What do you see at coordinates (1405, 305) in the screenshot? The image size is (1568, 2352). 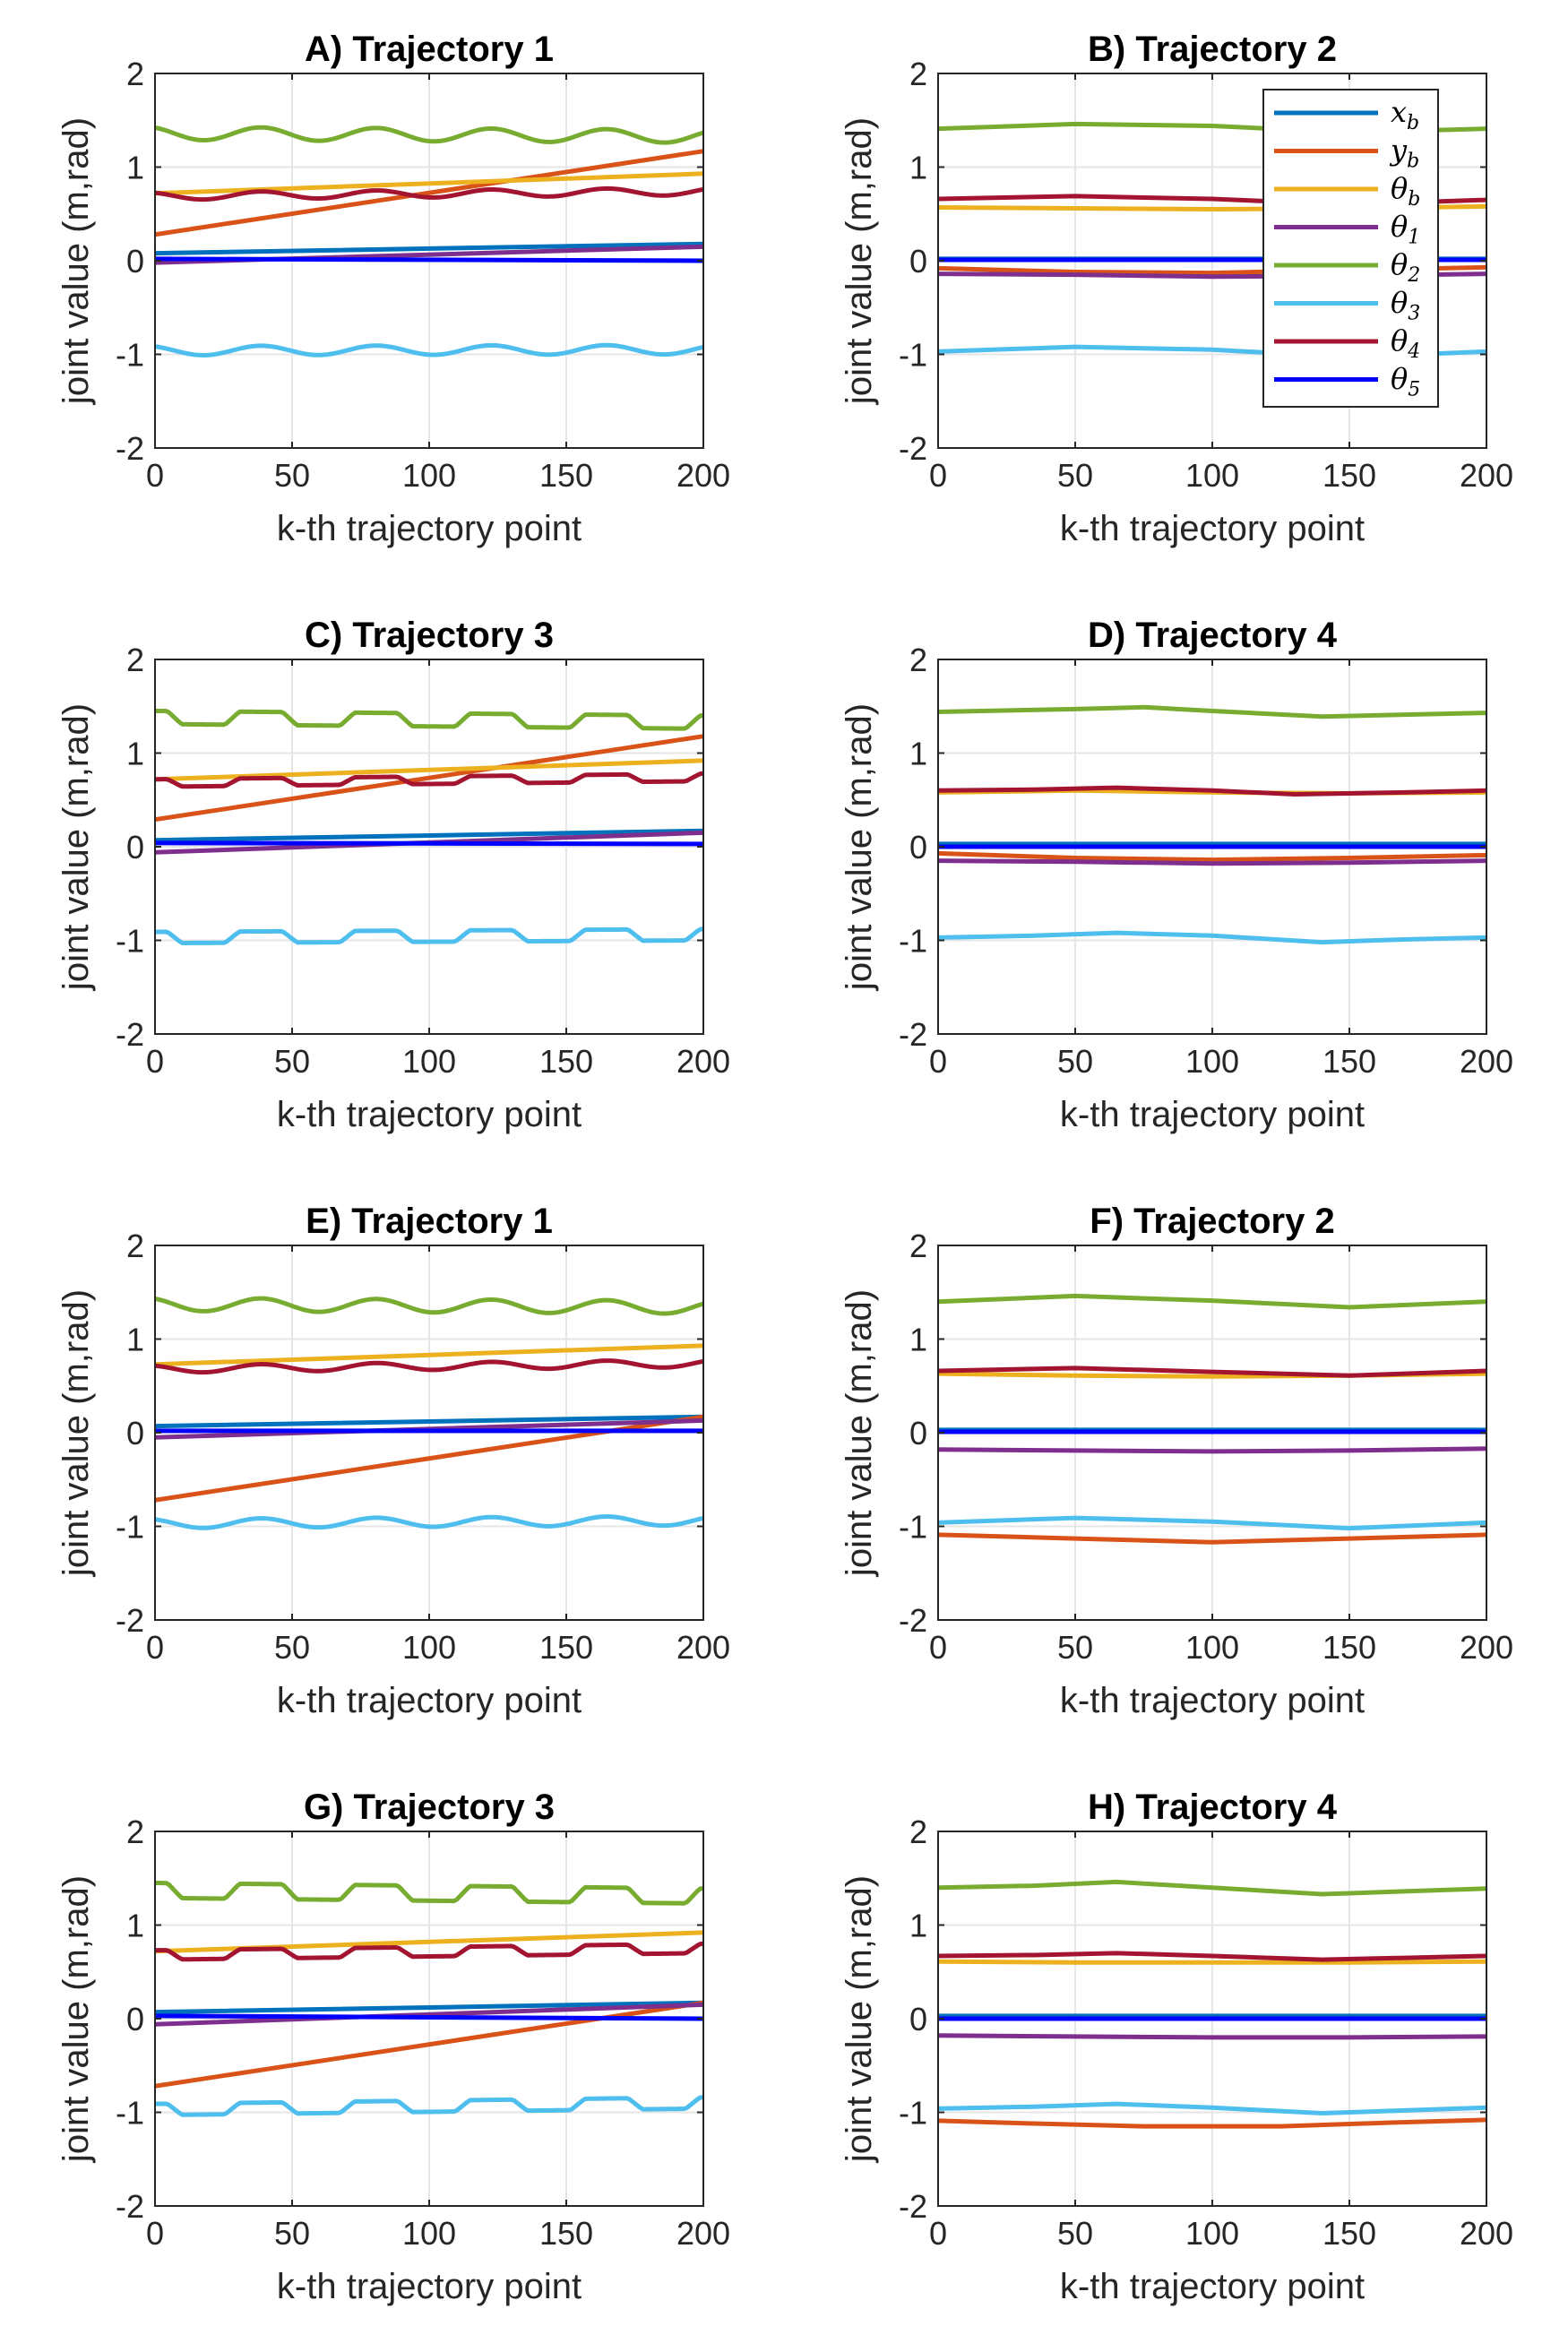 I see `legend-label-theta-3: θ3` at bounding box center [1405, 305].